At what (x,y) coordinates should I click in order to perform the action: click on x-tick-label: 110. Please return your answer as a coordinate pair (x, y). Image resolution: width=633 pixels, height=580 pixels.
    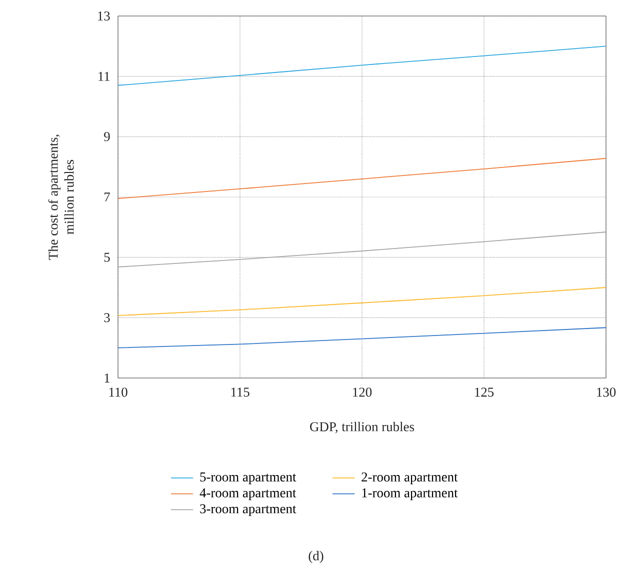
    Looking at the image, I should click on (118, 392).